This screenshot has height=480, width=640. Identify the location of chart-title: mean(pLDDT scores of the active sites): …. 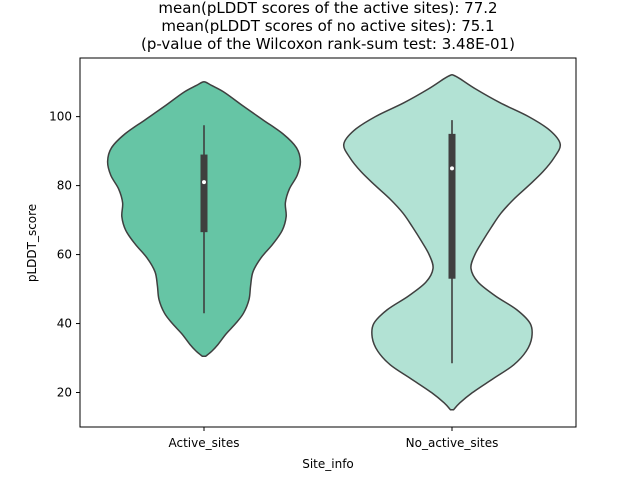
(328, 26).